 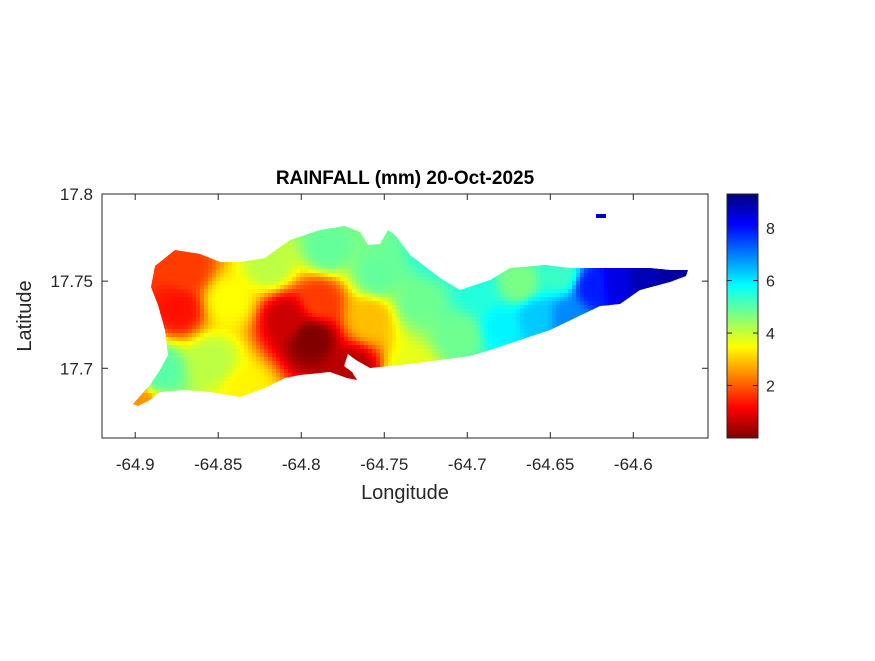 I want to click on y-axis-label: Latitude, so click(x=25, y=315).